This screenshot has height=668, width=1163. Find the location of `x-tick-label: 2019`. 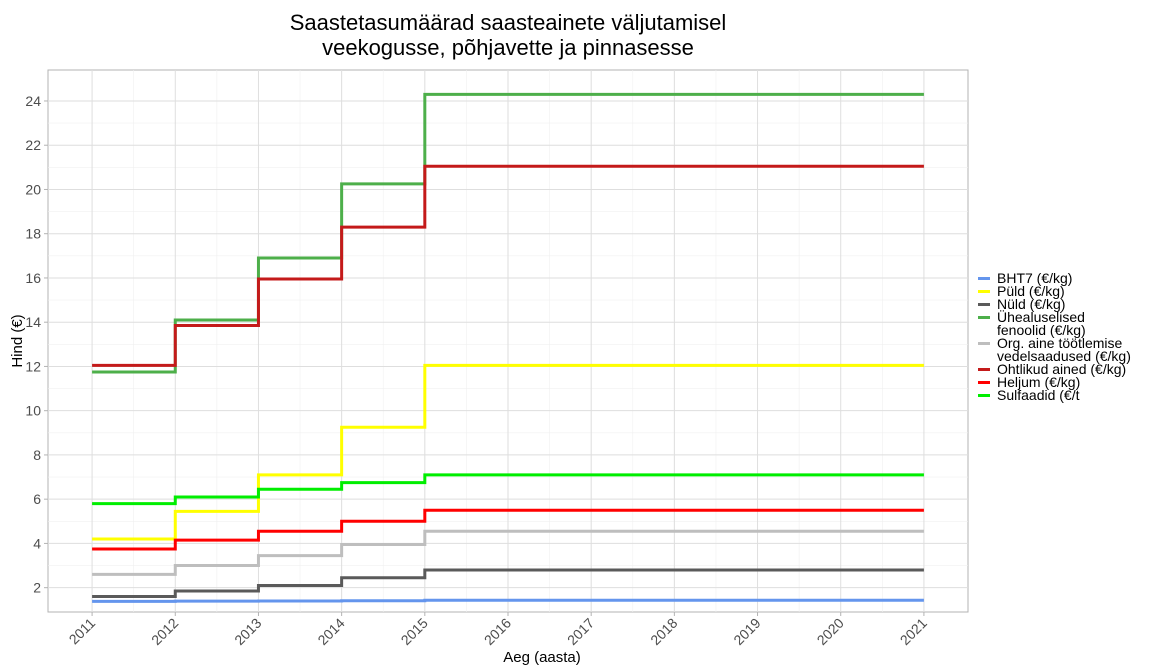

x-tick-label: 2019 is located at coordinates (746, 631).